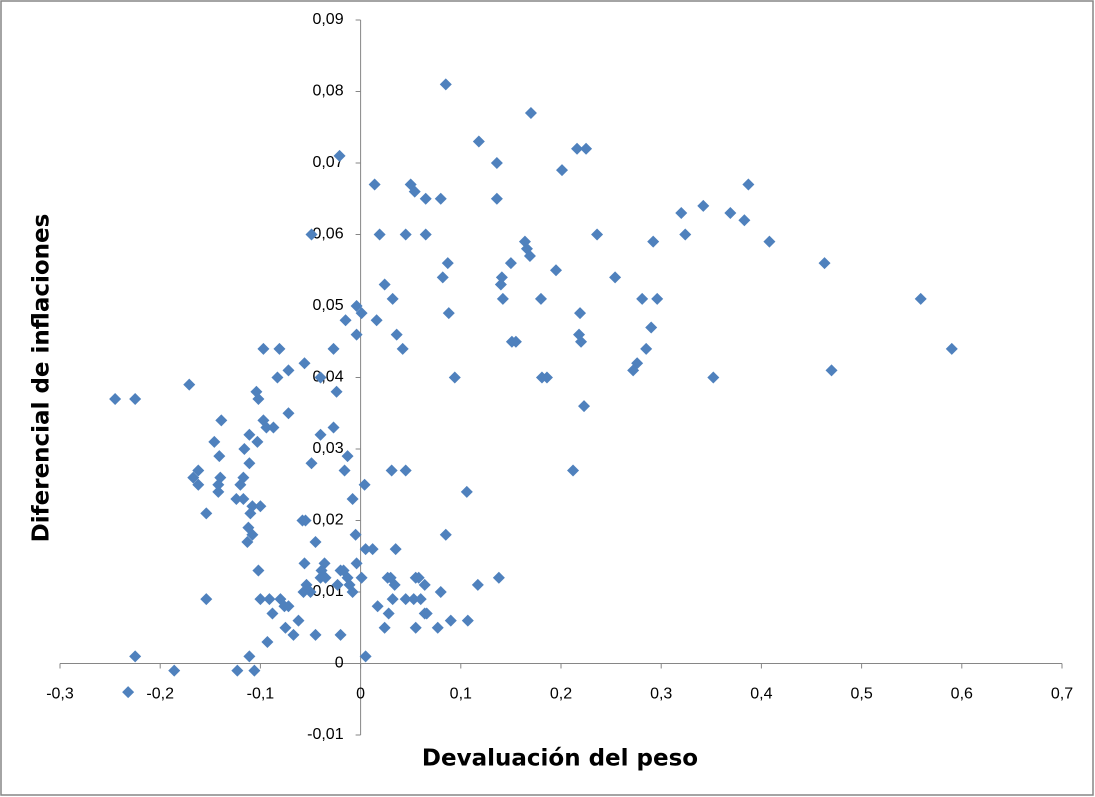  What do you see at coordinates (327, 91) in the screenshot?
I see `y-tick-label: 0,08` at bounding box center [327, 91].